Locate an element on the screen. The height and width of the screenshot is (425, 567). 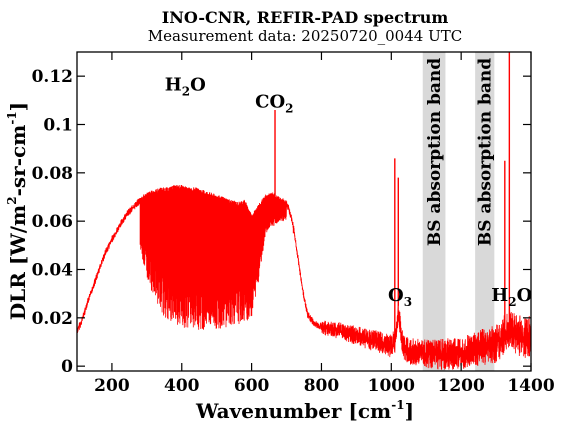
y-axis-label: DLR [W/m2-sr-cm-1] is located at coordinates (17, 211).